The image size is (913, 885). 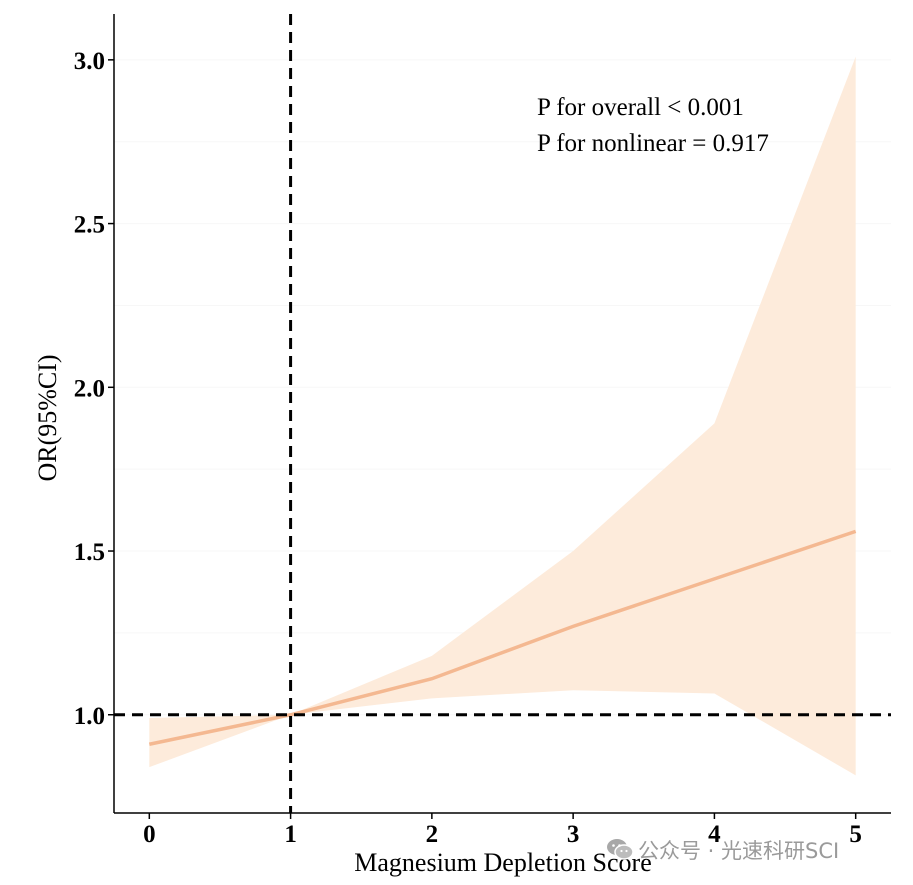 What do you see at coordinates (503, 862) in the screenshot?
I see `x-axis-title: Magnesium Depletion Score` at bounding box center [503, 862].